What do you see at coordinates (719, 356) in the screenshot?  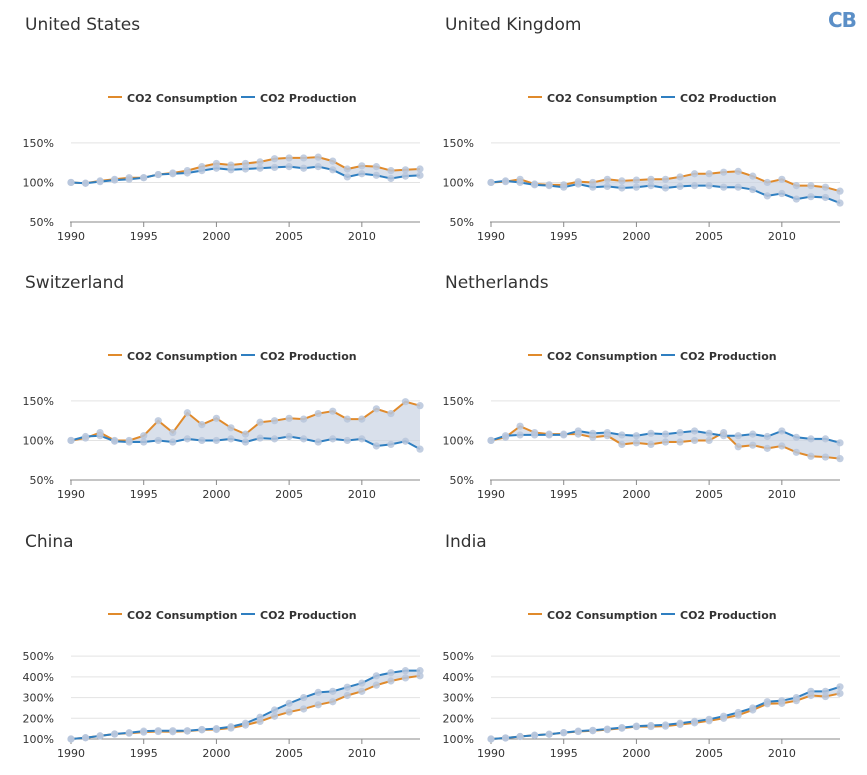 I see `legend-item-production: CO2 Production` at bounding box center [719, 356].